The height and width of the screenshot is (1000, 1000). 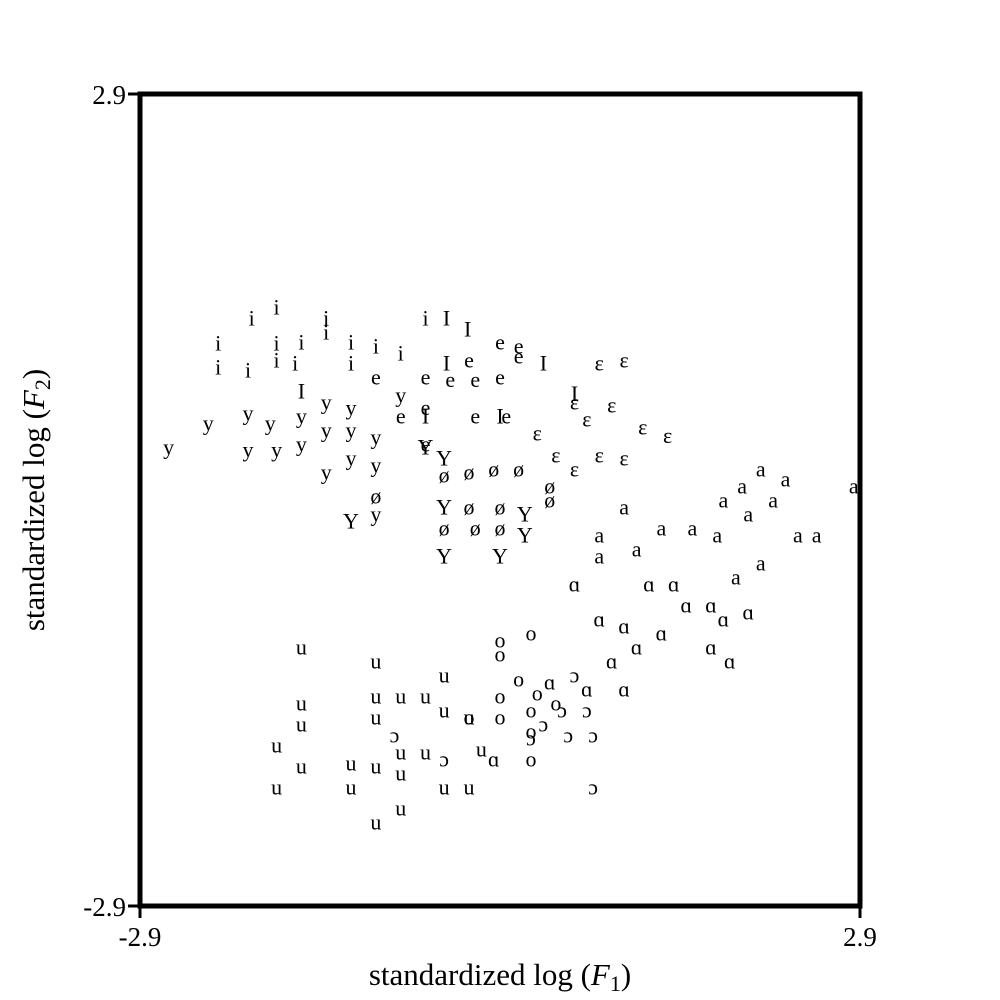 I want to click on x-axis-label-prefix: standardized log (, so click(x=480, y=974).